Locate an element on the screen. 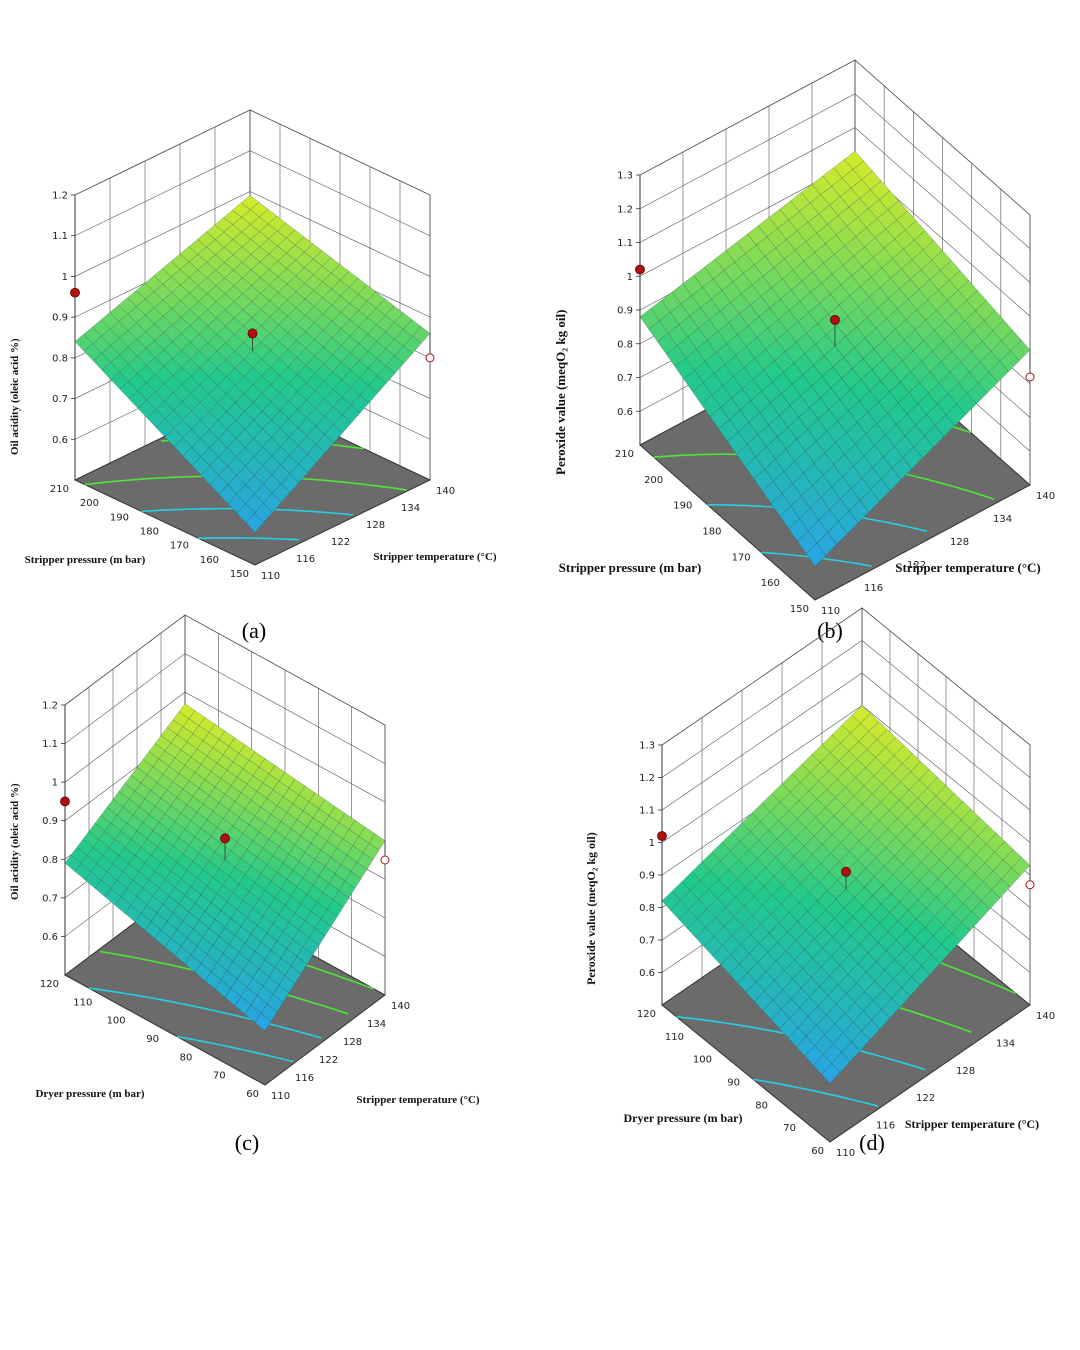  z-axis: 0.6 0.7 0.8 0.9 1 1.1 1.2 is located at coordinates (53, 822).